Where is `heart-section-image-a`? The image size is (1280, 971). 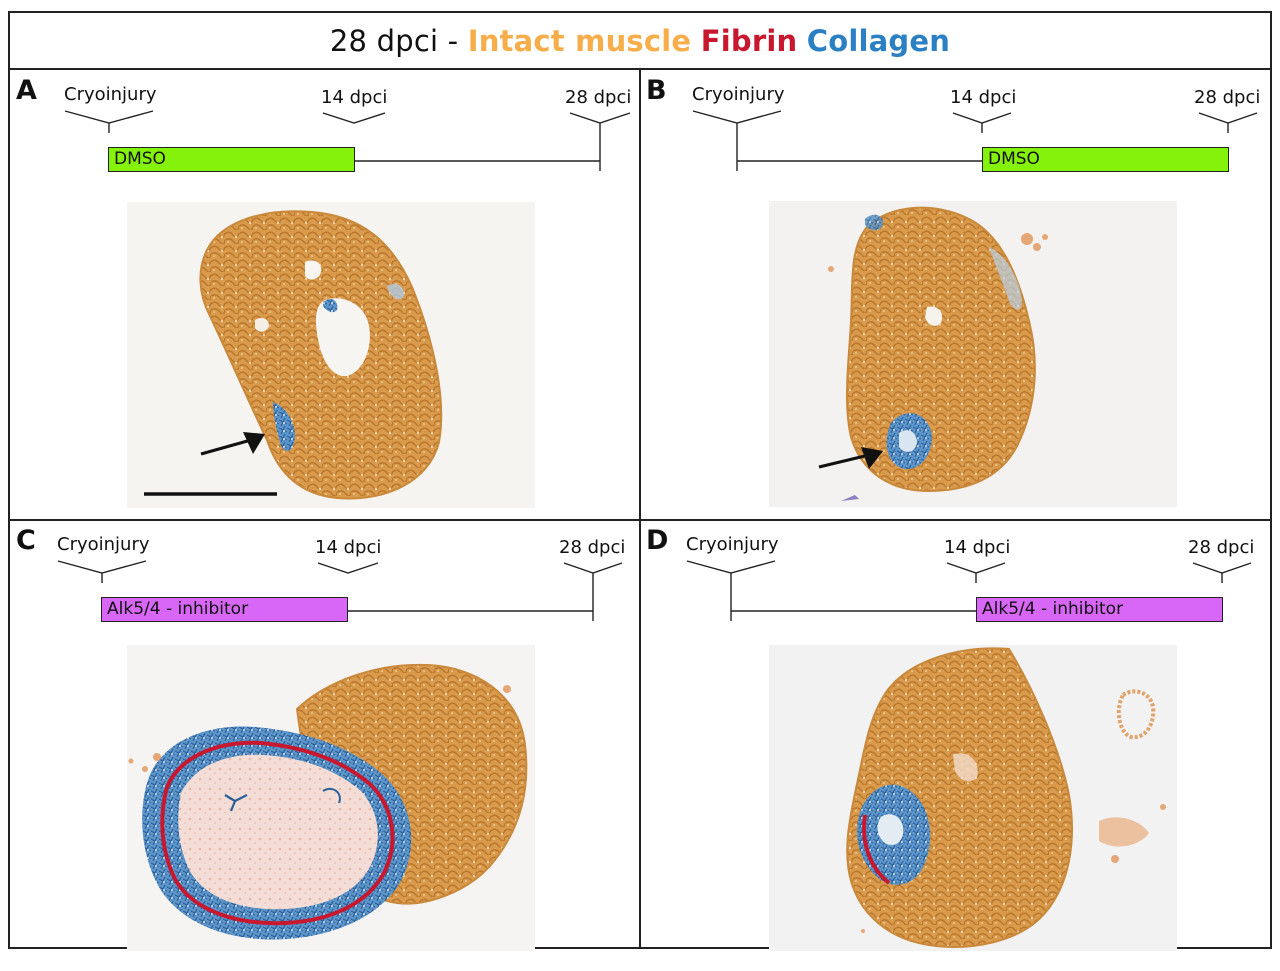 heart-section-image-a is located at coordinates (331, 355).